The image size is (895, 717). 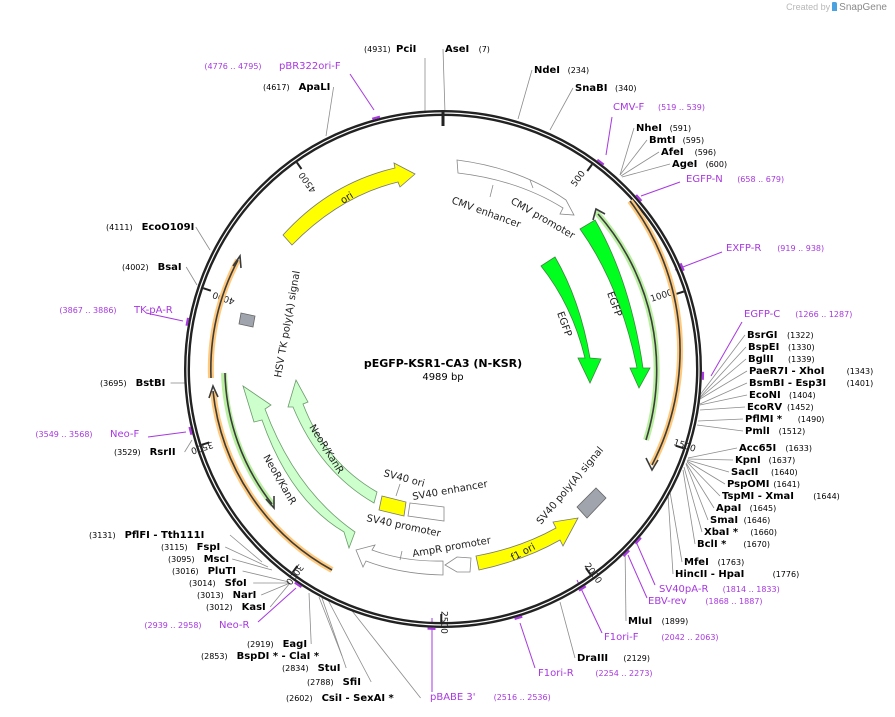 What do you see at coordinates (102, 535) in the screenshot?
I see `enzyme-position: (3131)` at bounding box center [102, 535].